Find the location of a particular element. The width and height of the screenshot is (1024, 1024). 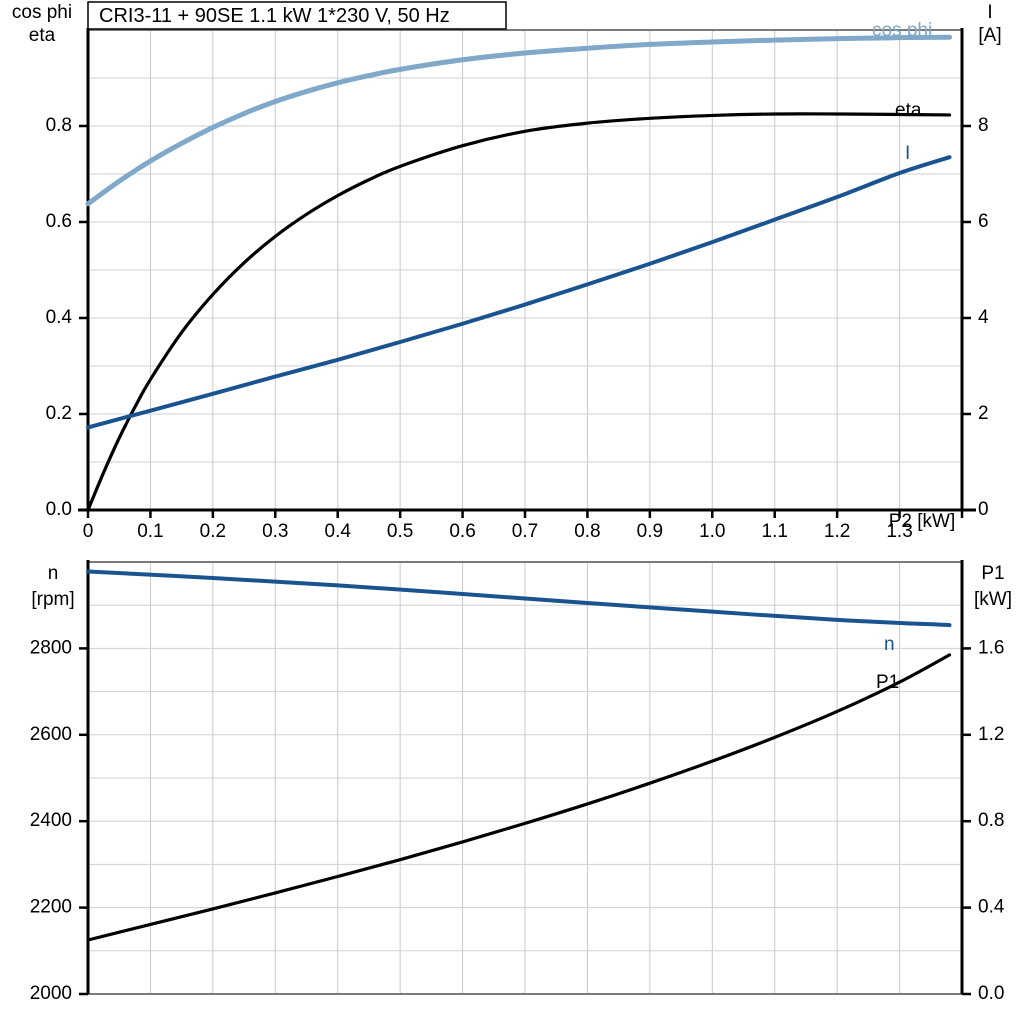

x-tick-label: 0.3 is located at coordinates (275, 531).